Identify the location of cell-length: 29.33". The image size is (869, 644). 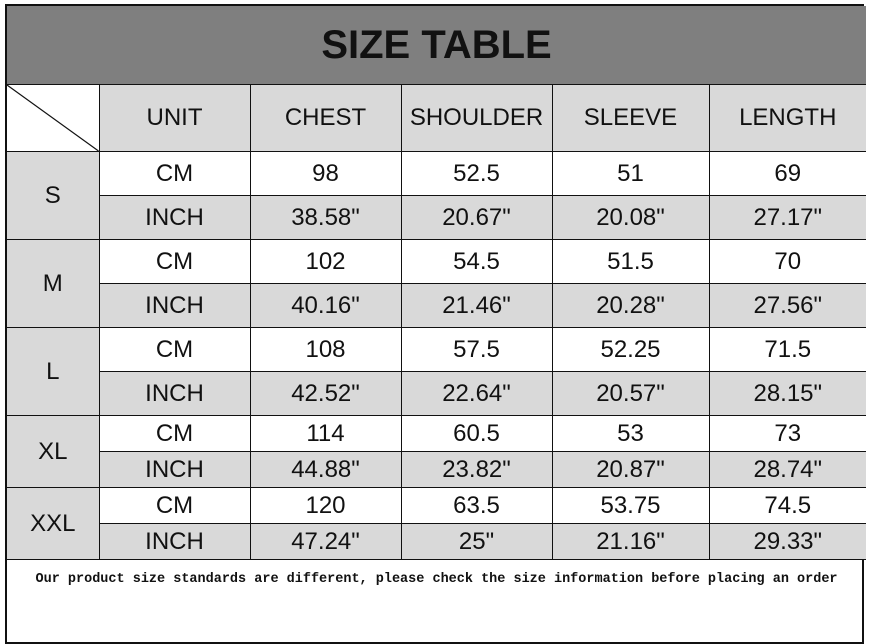
(787, 541).